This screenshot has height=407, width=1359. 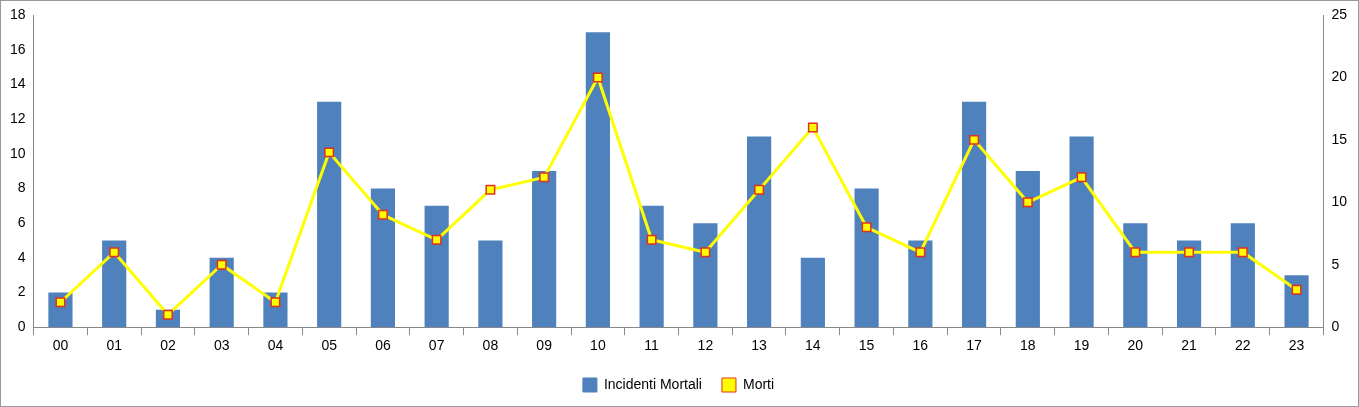 What do you see at coordinates (598, 345) in the screenshot?
I see `x-tick-label: 10` at bounding box center [598, 345].